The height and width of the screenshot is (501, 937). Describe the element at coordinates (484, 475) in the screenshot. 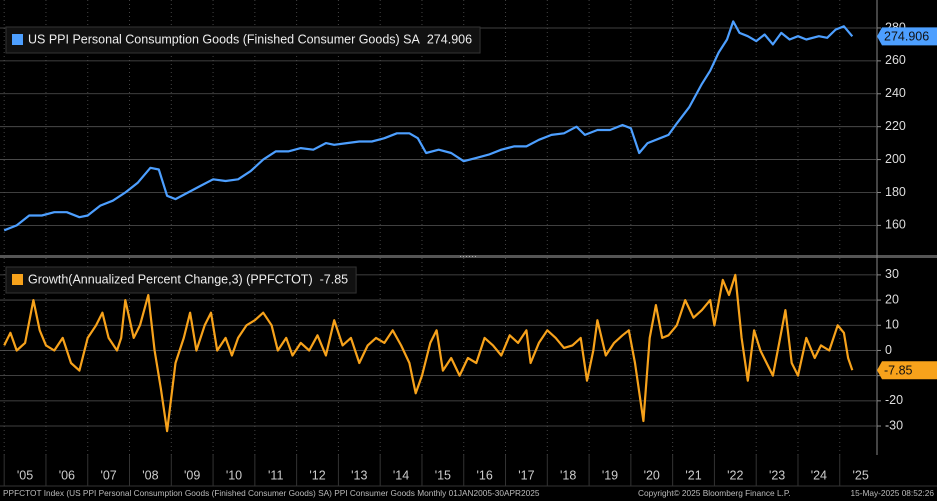

I see `x-tick-label: '16` at that location.